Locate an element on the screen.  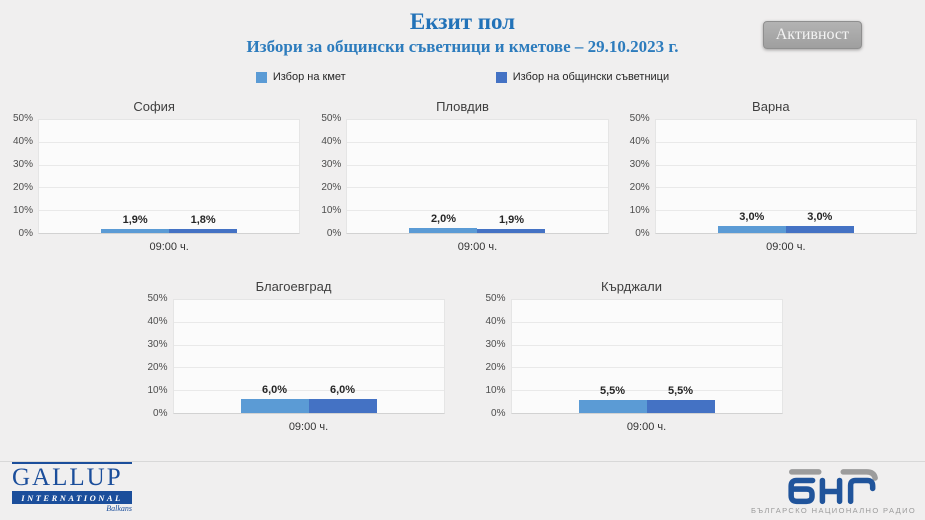
plot-area: 3,0% 3,0% is located at coordinates (785, 177).